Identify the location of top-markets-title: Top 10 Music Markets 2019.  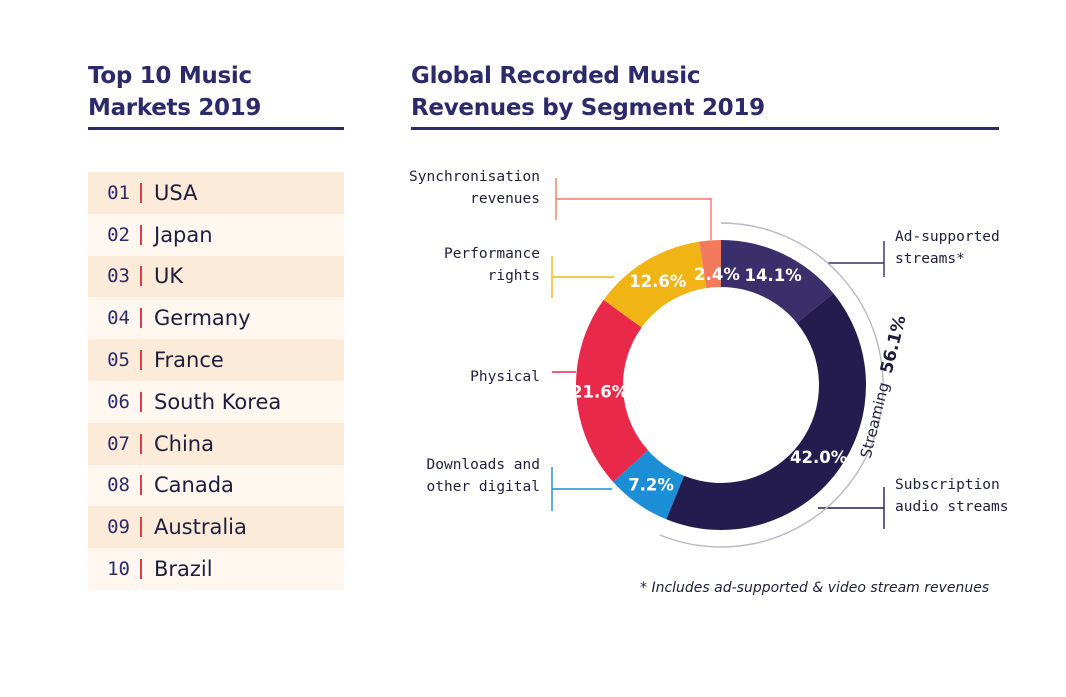
(218, 92).